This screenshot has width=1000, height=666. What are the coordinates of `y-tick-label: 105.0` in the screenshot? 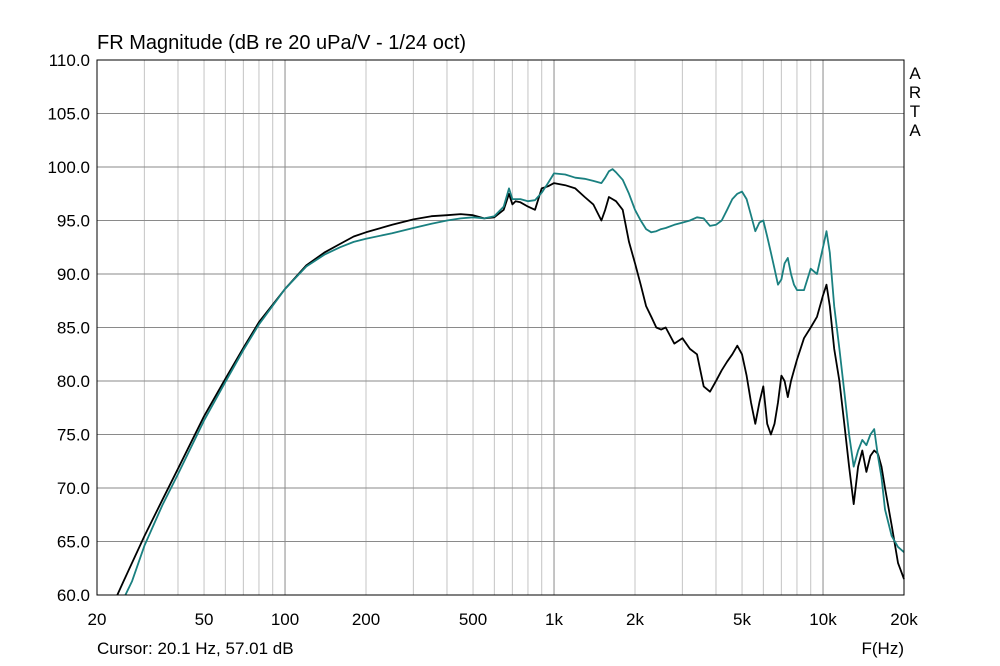 It's located at (68, 114).